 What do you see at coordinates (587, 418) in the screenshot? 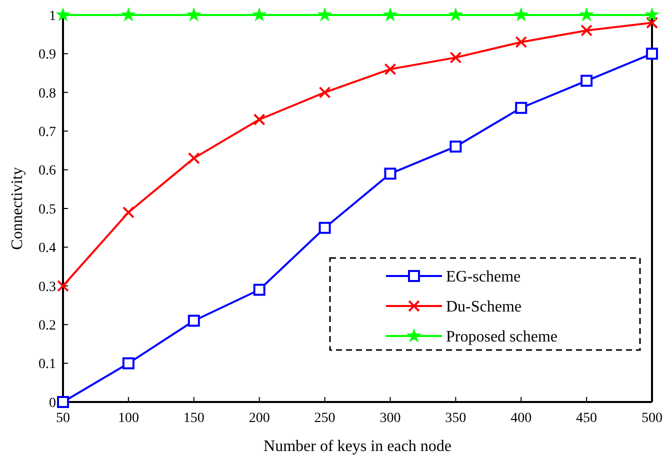
I see `x-tick-label: 450` at bounding box center [587, 418].